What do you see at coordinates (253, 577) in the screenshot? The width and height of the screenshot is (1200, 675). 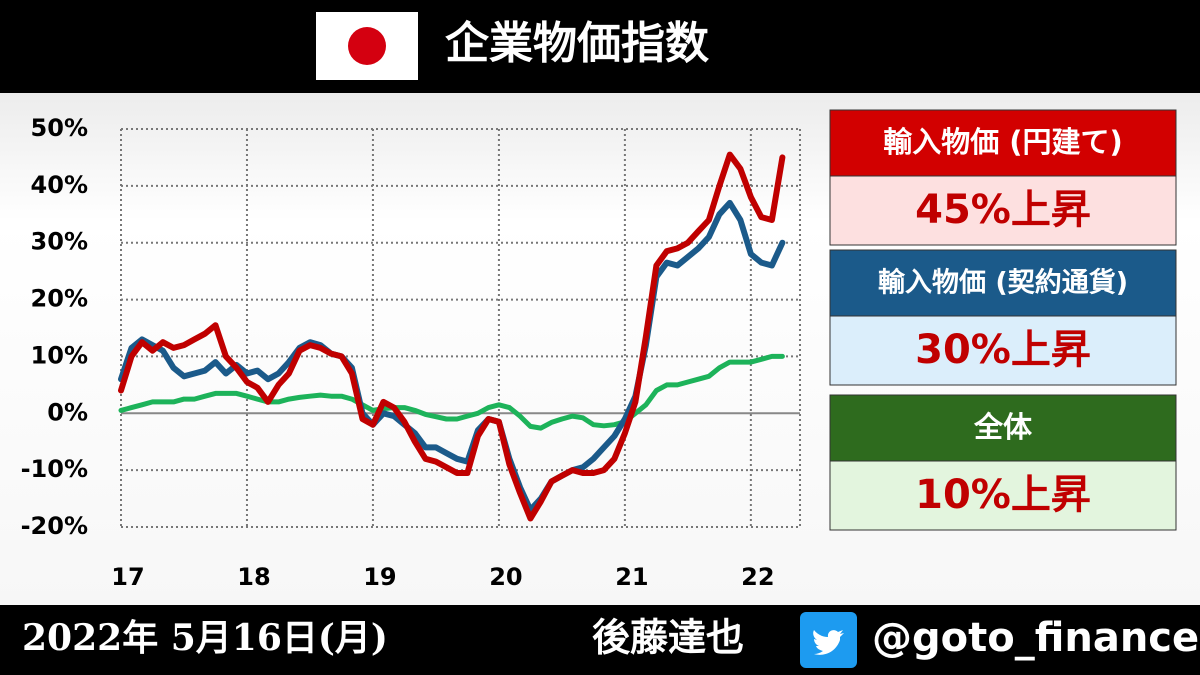 I see `x-tick-label: 18` at bounding box center [253, 577].